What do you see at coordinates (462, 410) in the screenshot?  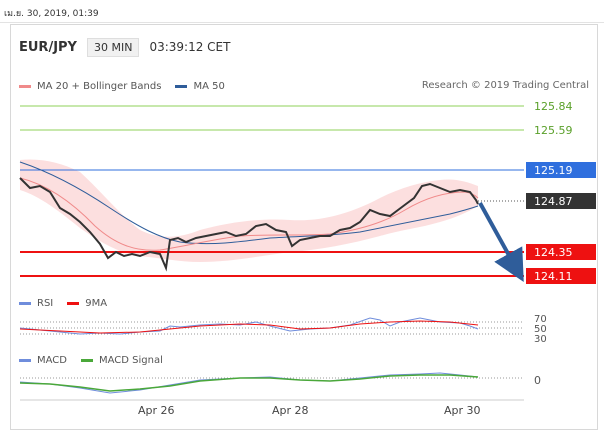 I see `x-label-apr30: Apr 30` at bounding box center [462, 410].